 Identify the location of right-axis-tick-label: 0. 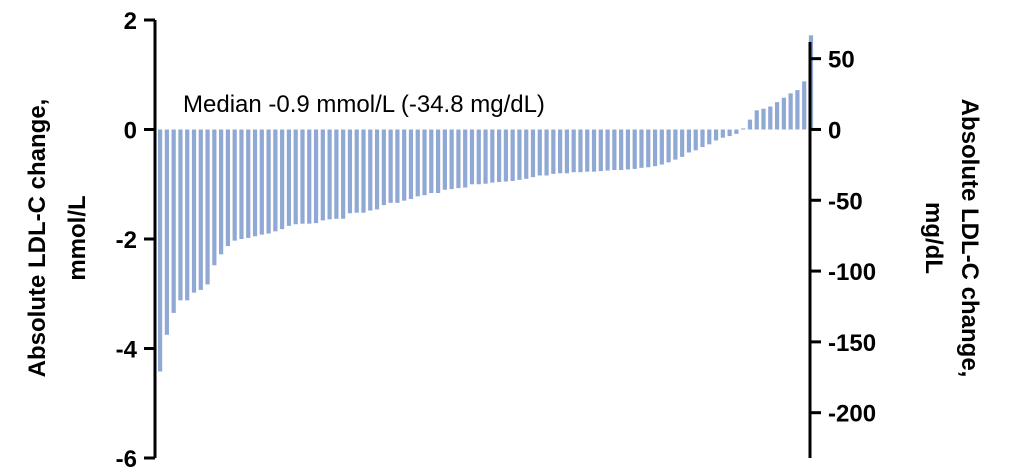
(834, 130).